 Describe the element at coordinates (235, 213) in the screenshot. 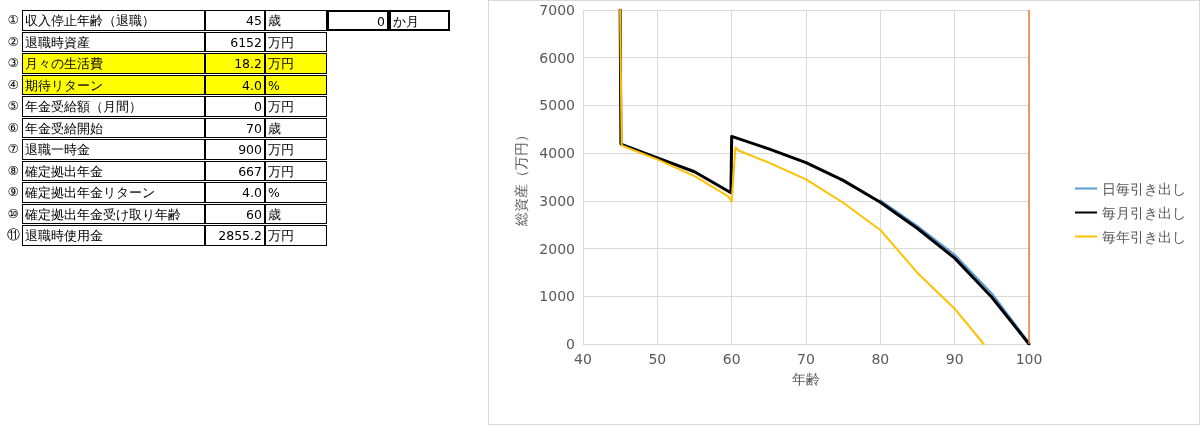

I see `text: 60` at that location.